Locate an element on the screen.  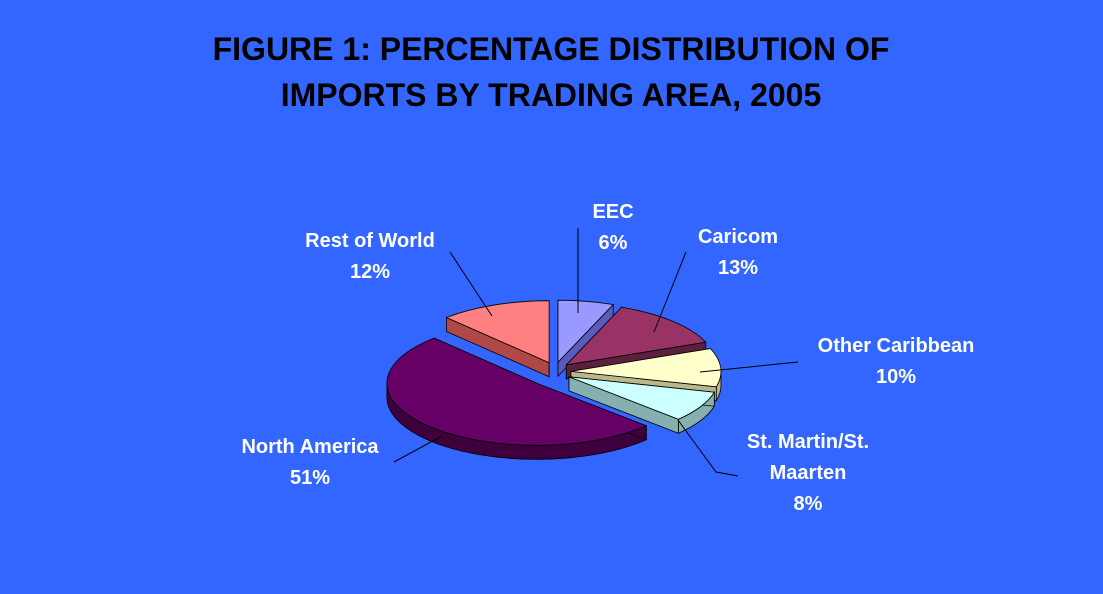
slice-value-label: 6% is located at coordinates (613, 243).